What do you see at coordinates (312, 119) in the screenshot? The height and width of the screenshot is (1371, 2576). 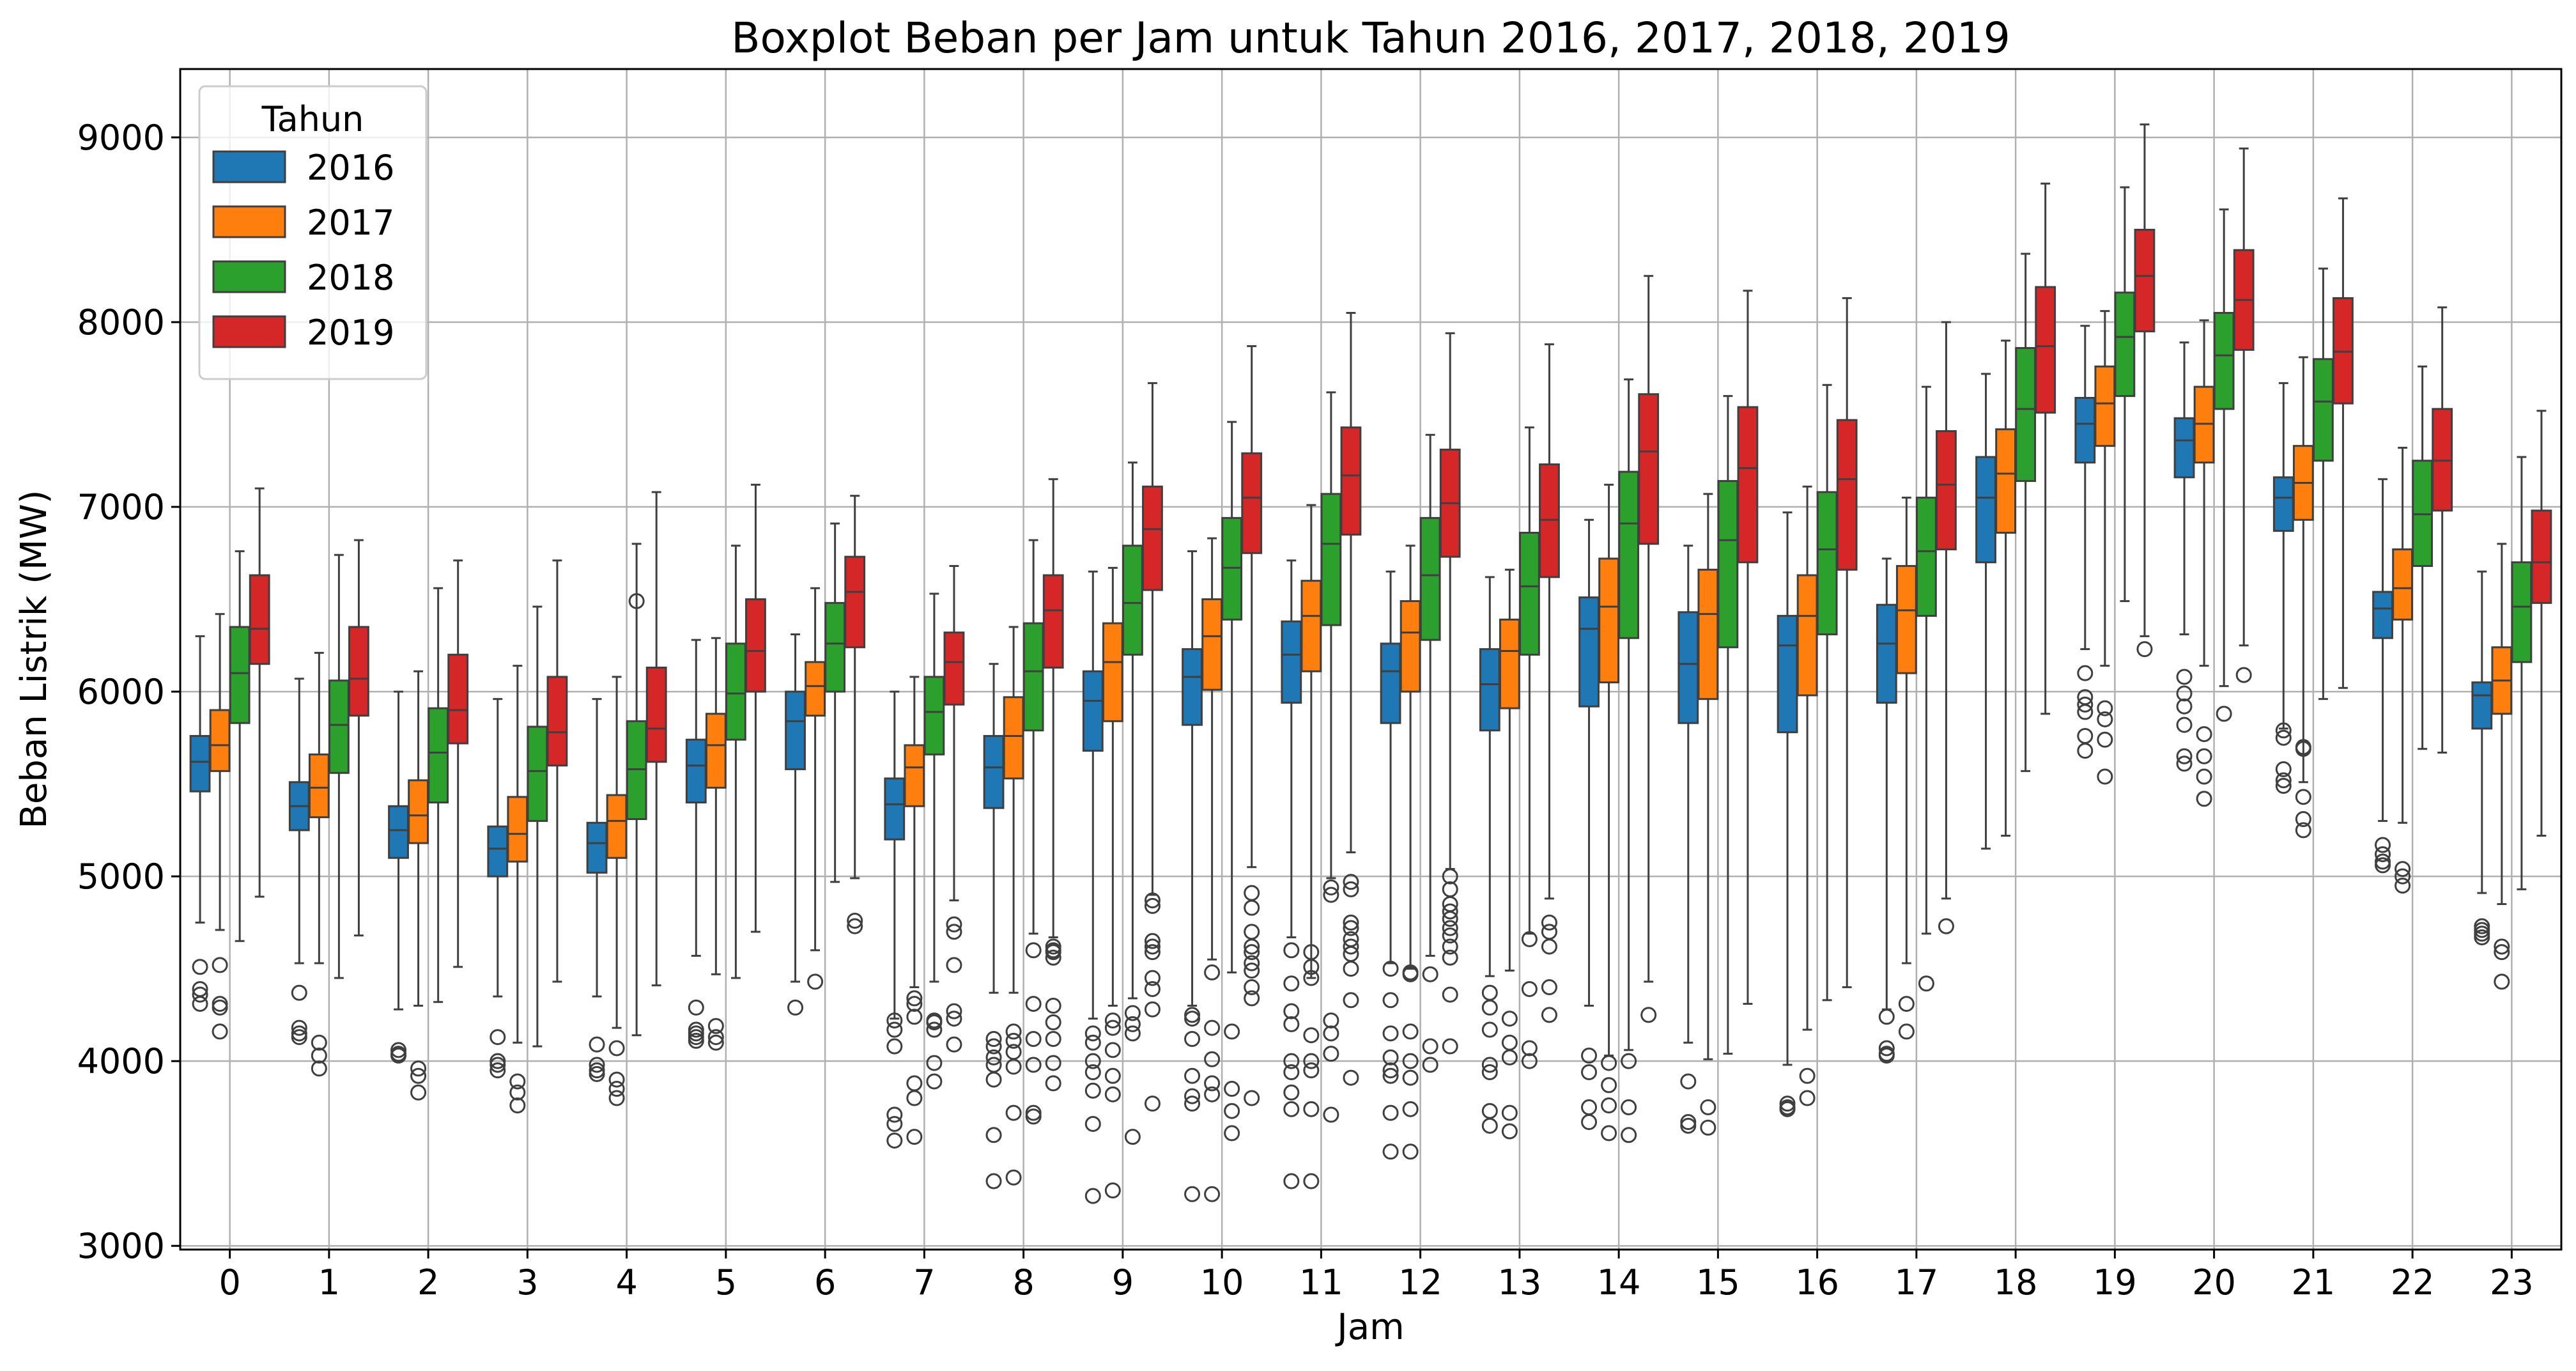 I see `legend-title: Tahun` at bounding box center [312, 119].